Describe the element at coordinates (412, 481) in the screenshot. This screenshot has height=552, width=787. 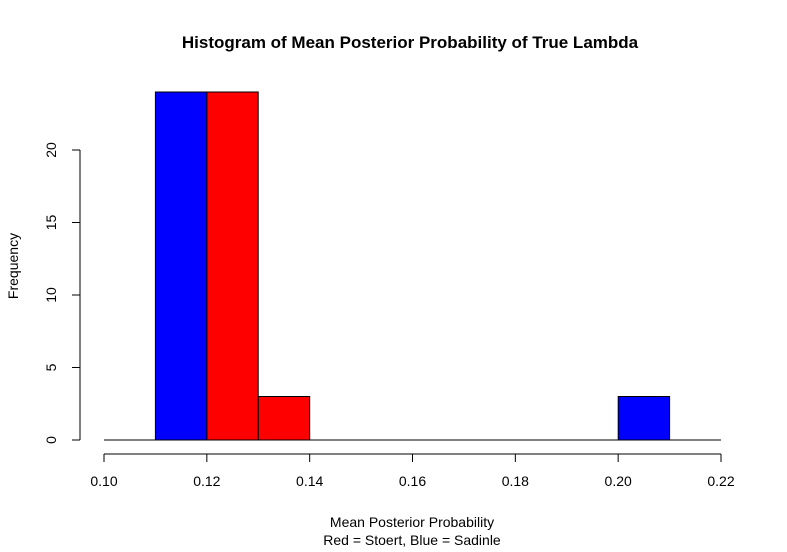
I see `x-tick-label-3: 0.16` at that location.